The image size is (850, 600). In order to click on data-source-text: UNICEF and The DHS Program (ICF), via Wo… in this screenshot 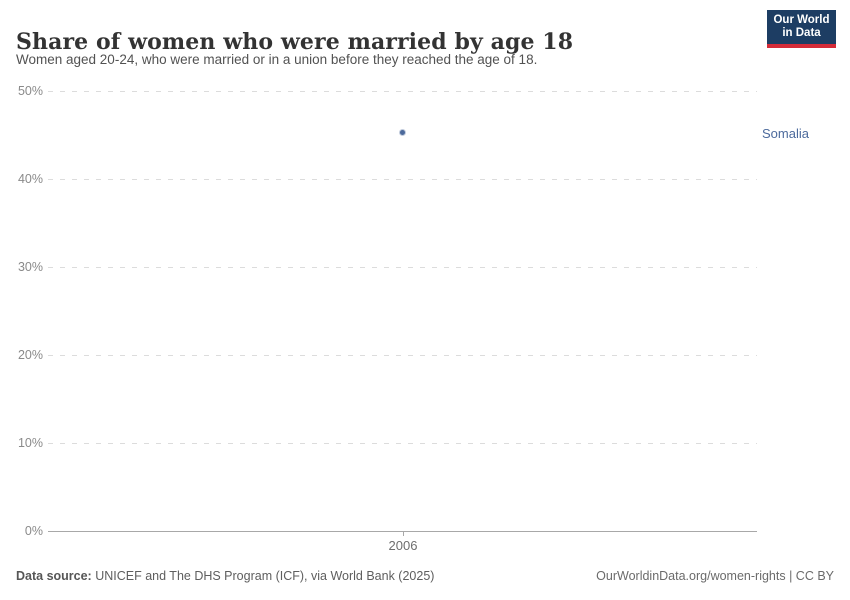, I will do `click(263, 576)`.